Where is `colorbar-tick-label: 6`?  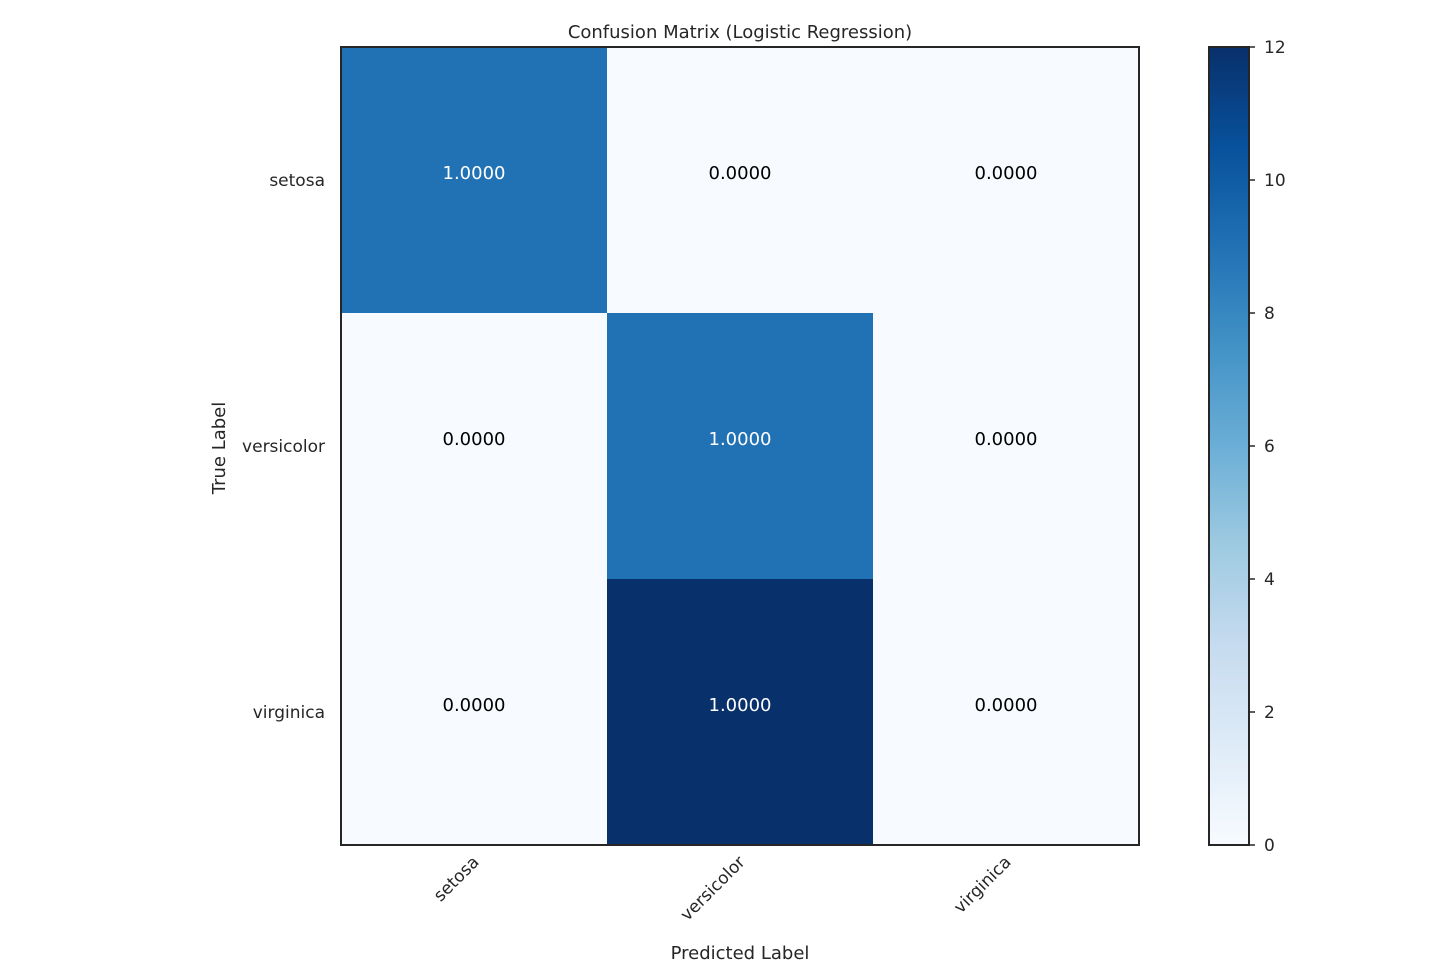 colorbar-tick-label: 6 is located at coordinates (1269, 447).